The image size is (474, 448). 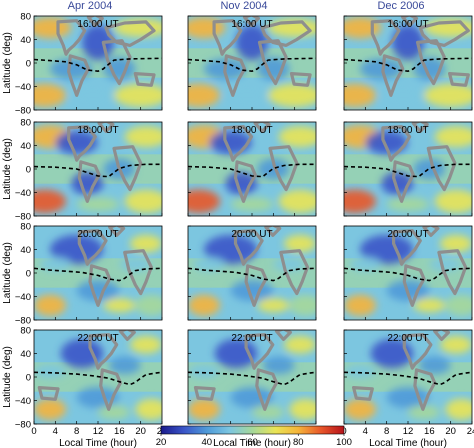 What do you see at coordinates (251, 130) in the screenshot?
I see `ut-label: 18:00 UT` at bounding box center [251, 130].